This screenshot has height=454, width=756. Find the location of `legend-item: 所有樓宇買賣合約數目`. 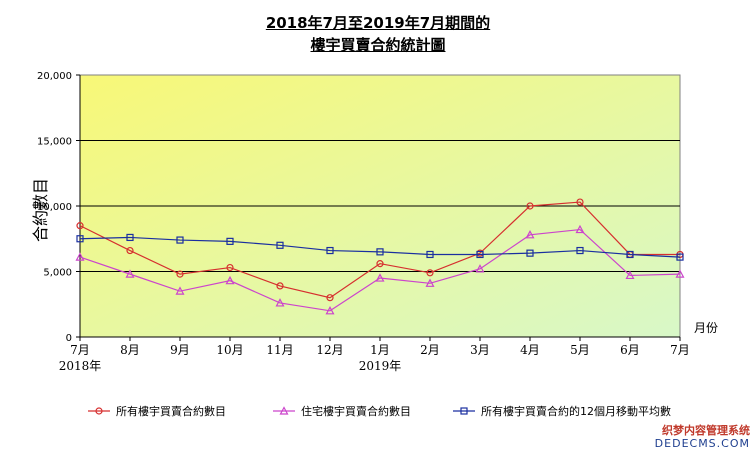

legend-item: 所有樓宇買賣合約數目 is located at coordinates (157, 411).